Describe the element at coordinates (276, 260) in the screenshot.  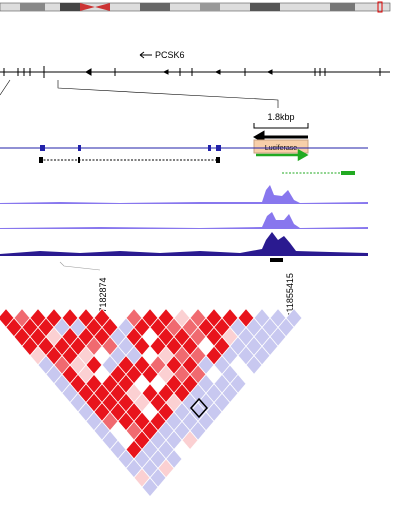
I see `region-marker` at that location.